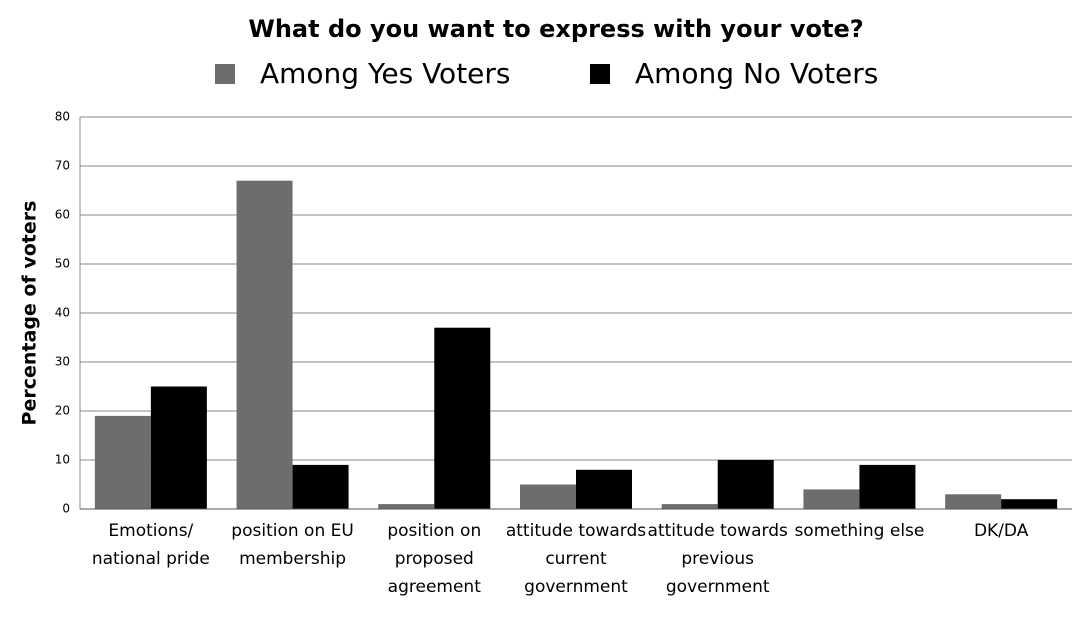 This screenshot has width=1072, height=620. Describe the element at coordinates (62, 166) in the screenshot. I see `y-tick-label: 70` at that location.